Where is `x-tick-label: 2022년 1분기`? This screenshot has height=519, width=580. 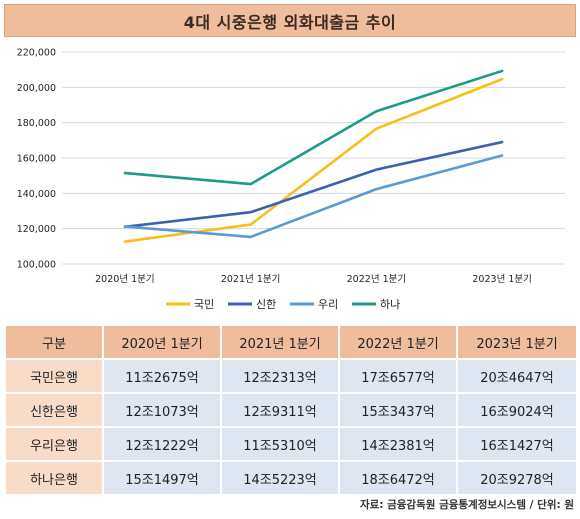
x-tick-label: 2022년 1분기 is located at coordinates (376, 279).